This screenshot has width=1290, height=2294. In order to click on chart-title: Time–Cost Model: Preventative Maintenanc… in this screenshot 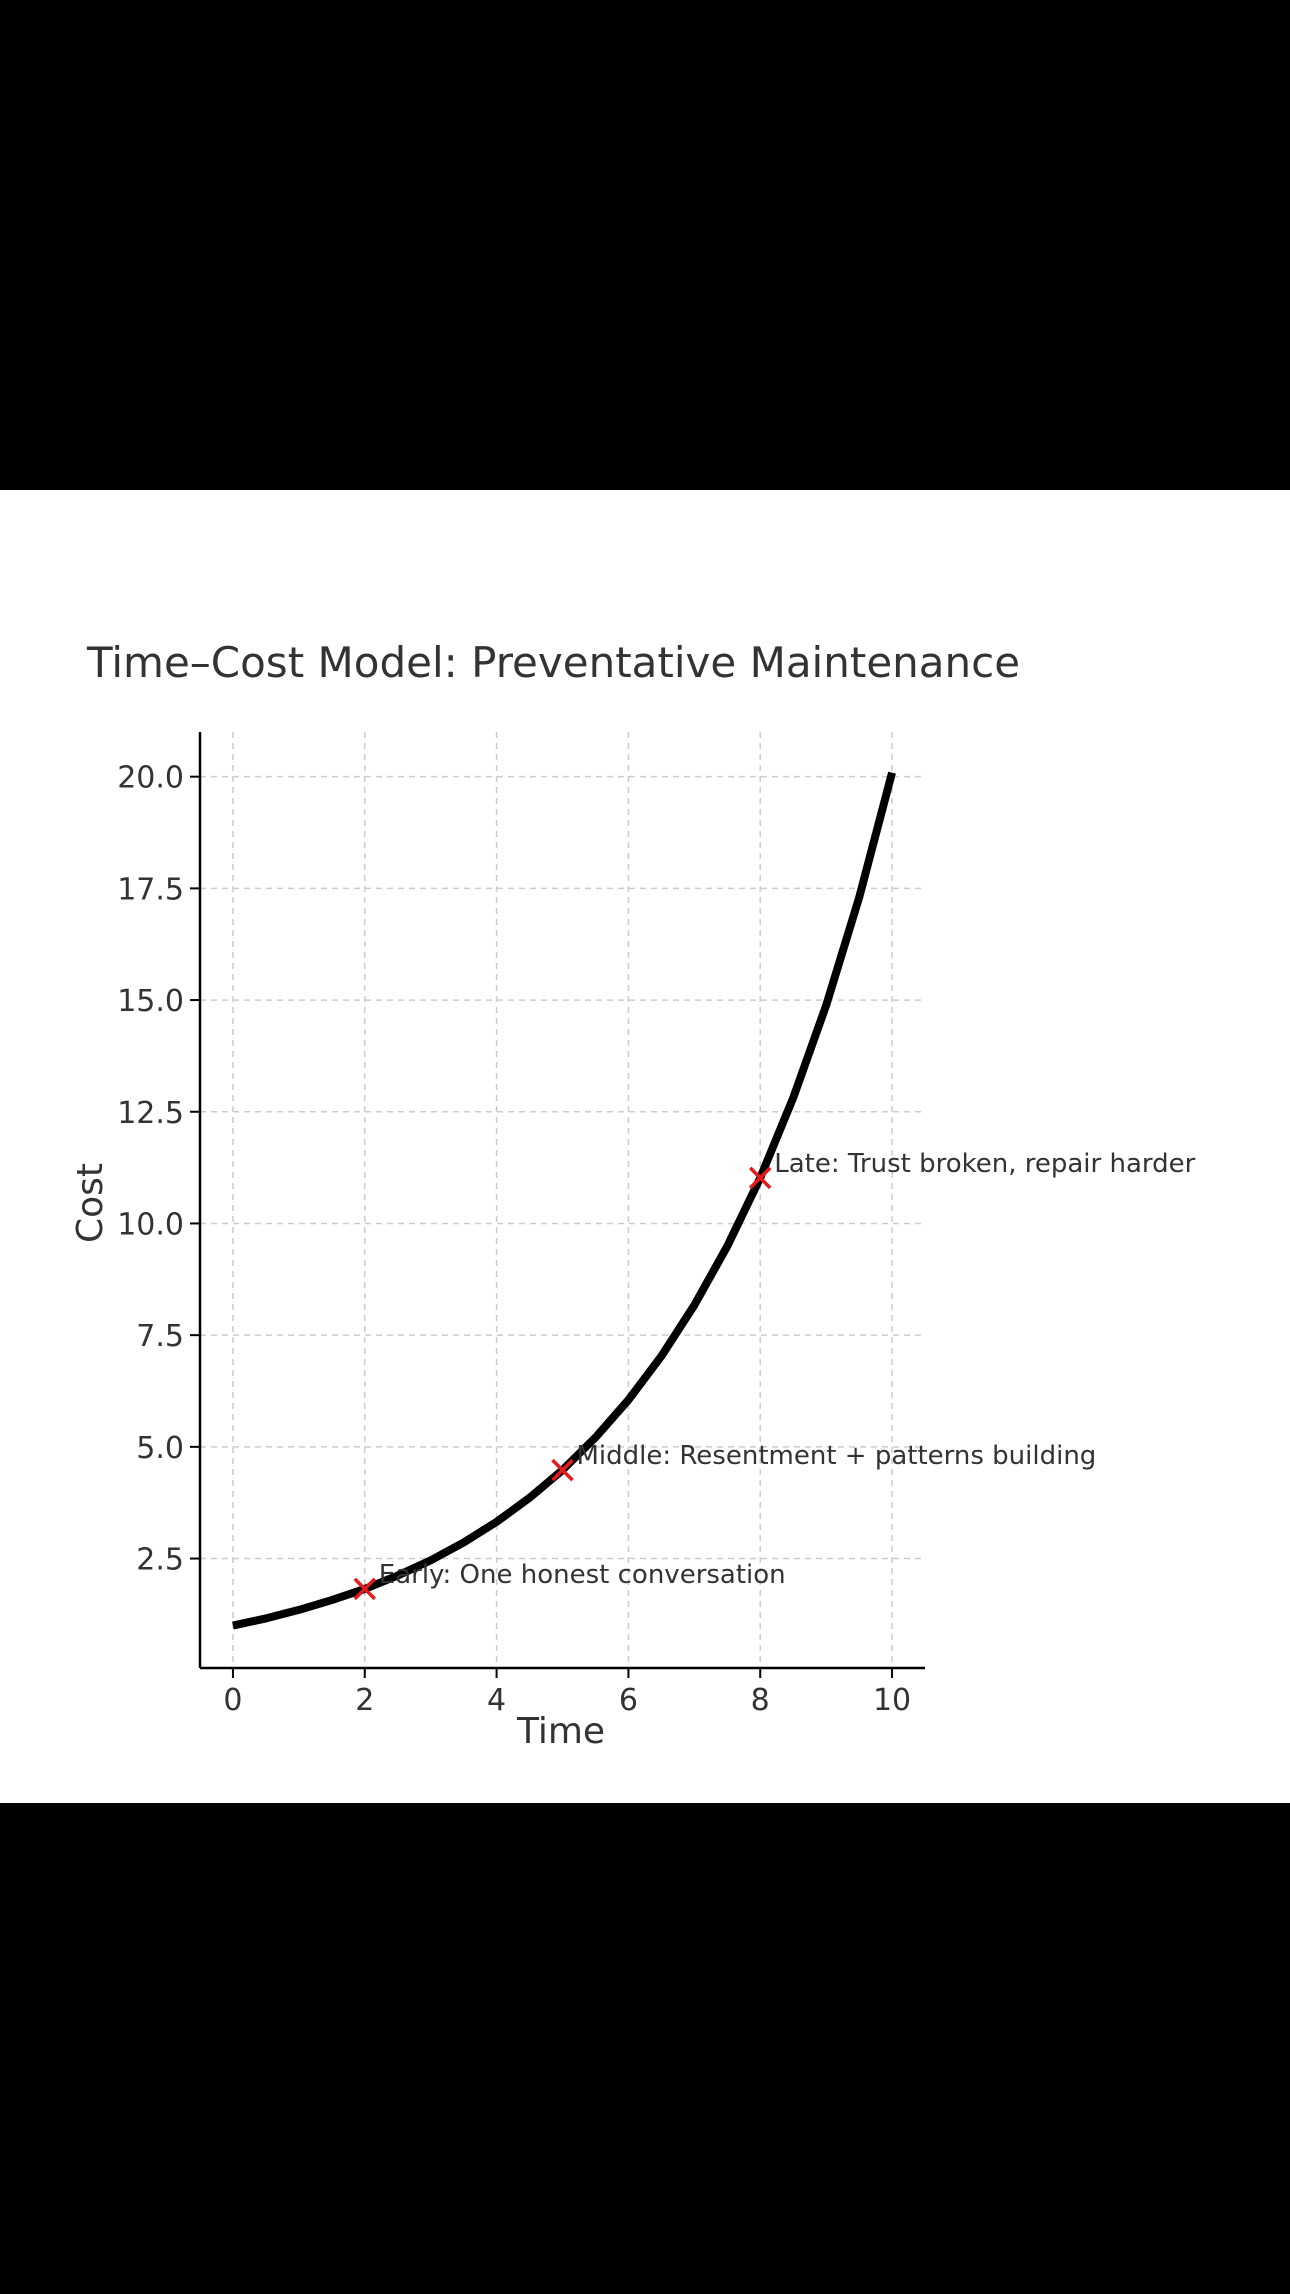, I will do `click(553, 662)`.